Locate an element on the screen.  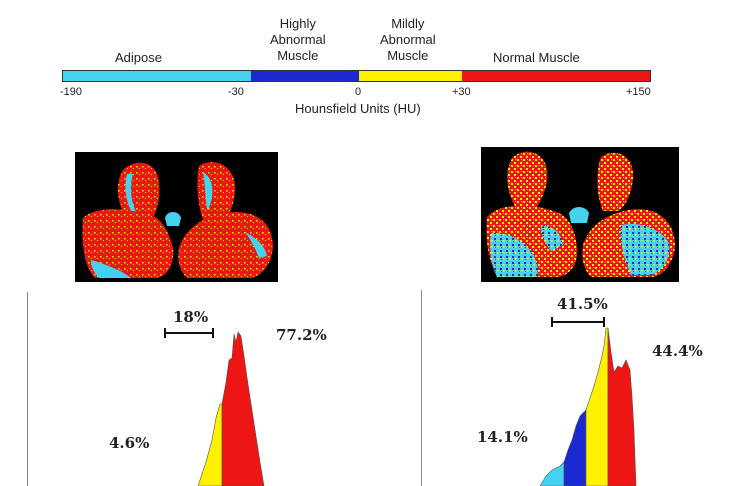
adipose-label: Adipose is located at coordinates (138, 57).